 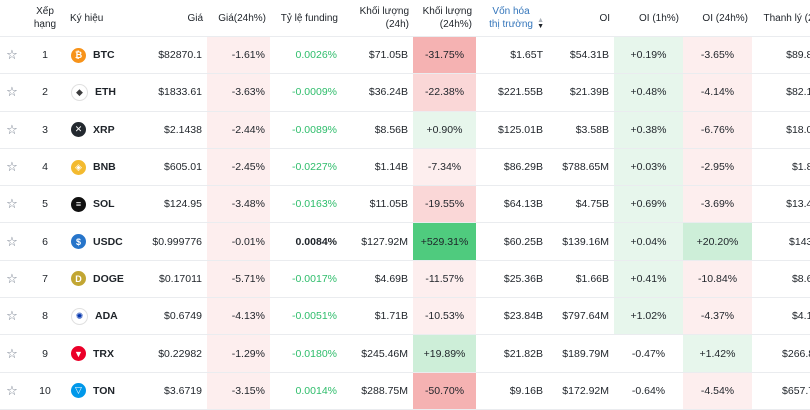 I want to click on oi-24h-cell: -10.84%, so click(x=717, y=279).